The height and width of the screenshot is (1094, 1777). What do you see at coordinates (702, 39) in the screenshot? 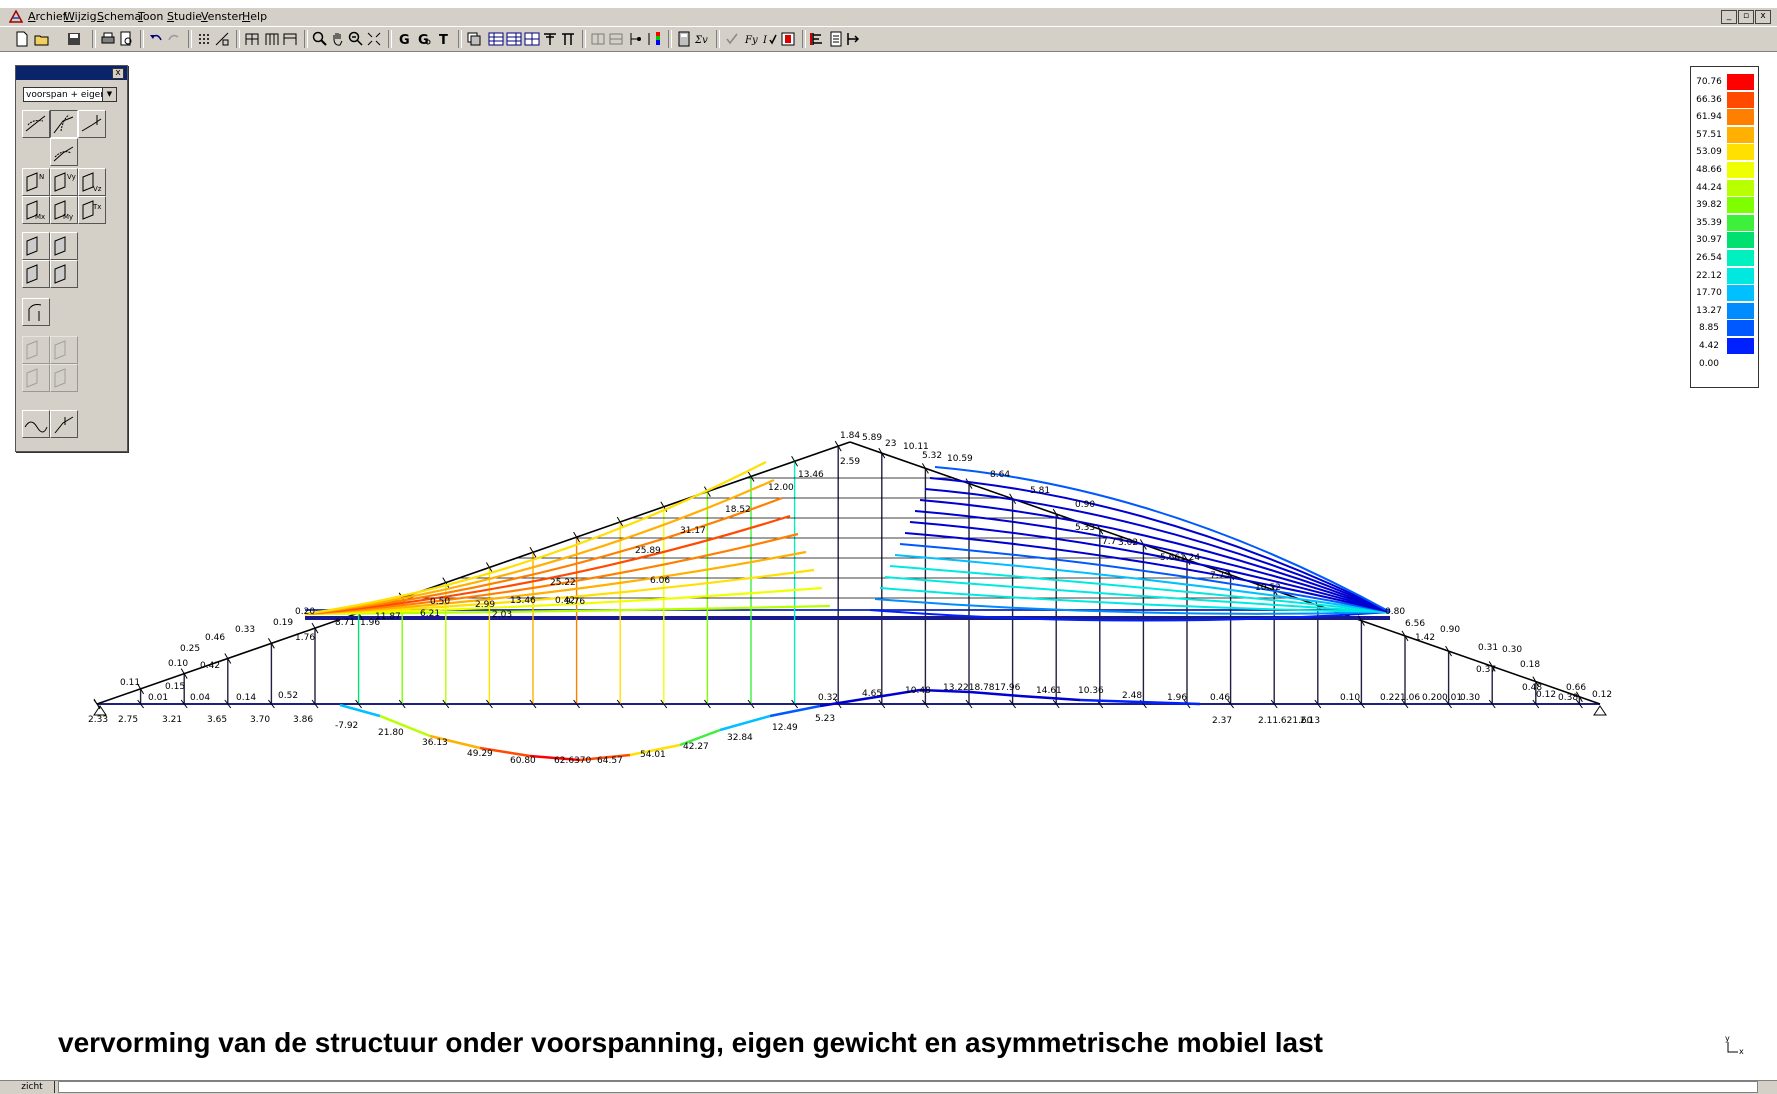
I see `formula-icon: Σv` at bounding box center [702, 39].